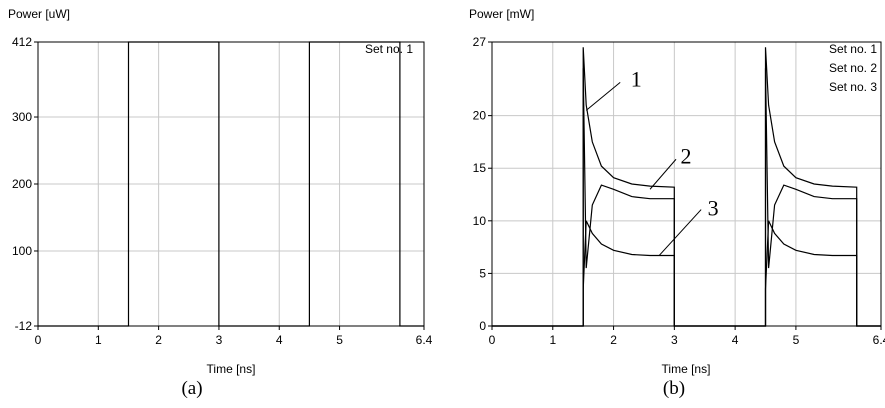 This screenshot has width=885, height=408. What do you see at coordinates (686, 369) in the screenshot?
I see `chart-b-x-axis-label: Time [ns]` at bounding box center [686, 369].